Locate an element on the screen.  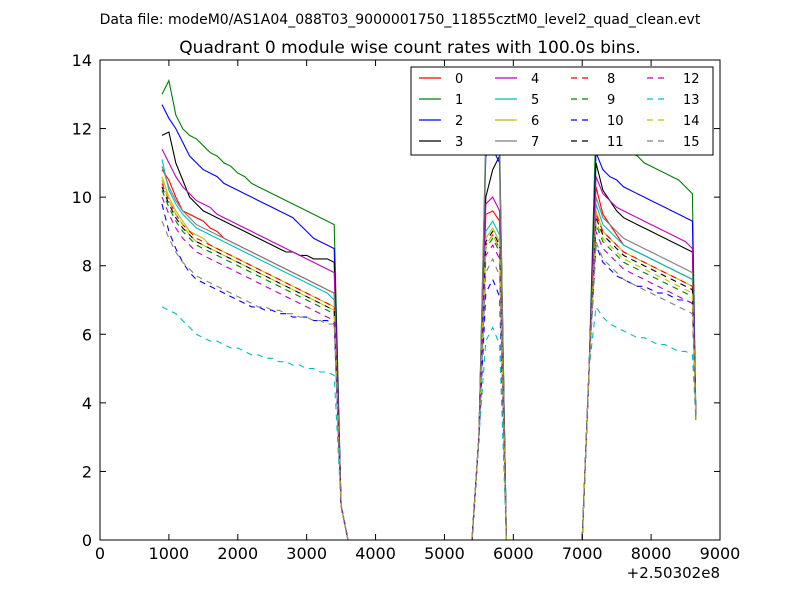
legend-label-14: 14 is located at coordinates (691, 121).